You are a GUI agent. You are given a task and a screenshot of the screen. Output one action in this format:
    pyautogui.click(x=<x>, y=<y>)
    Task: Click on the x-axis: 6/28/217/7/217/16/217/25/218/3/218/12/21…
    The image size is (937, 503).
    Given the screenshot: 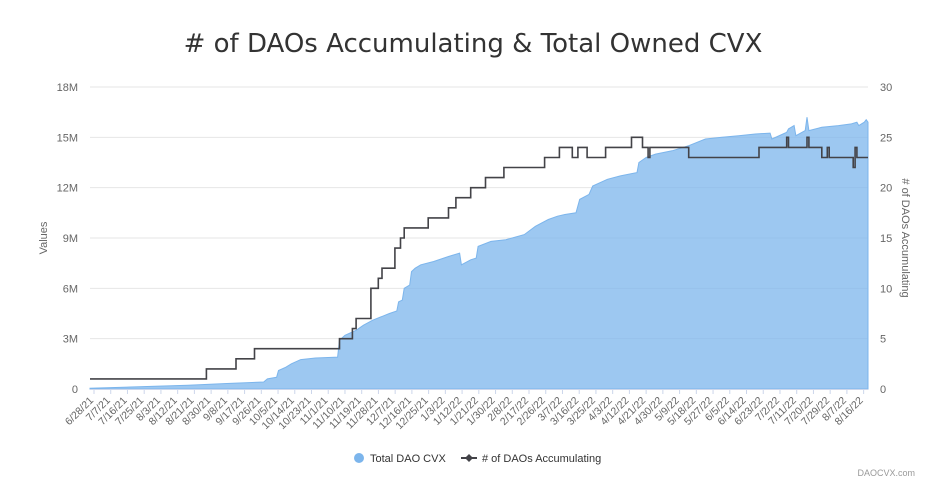 What is the action you would take?
    pyautogui.click(x=465, y=410)
    